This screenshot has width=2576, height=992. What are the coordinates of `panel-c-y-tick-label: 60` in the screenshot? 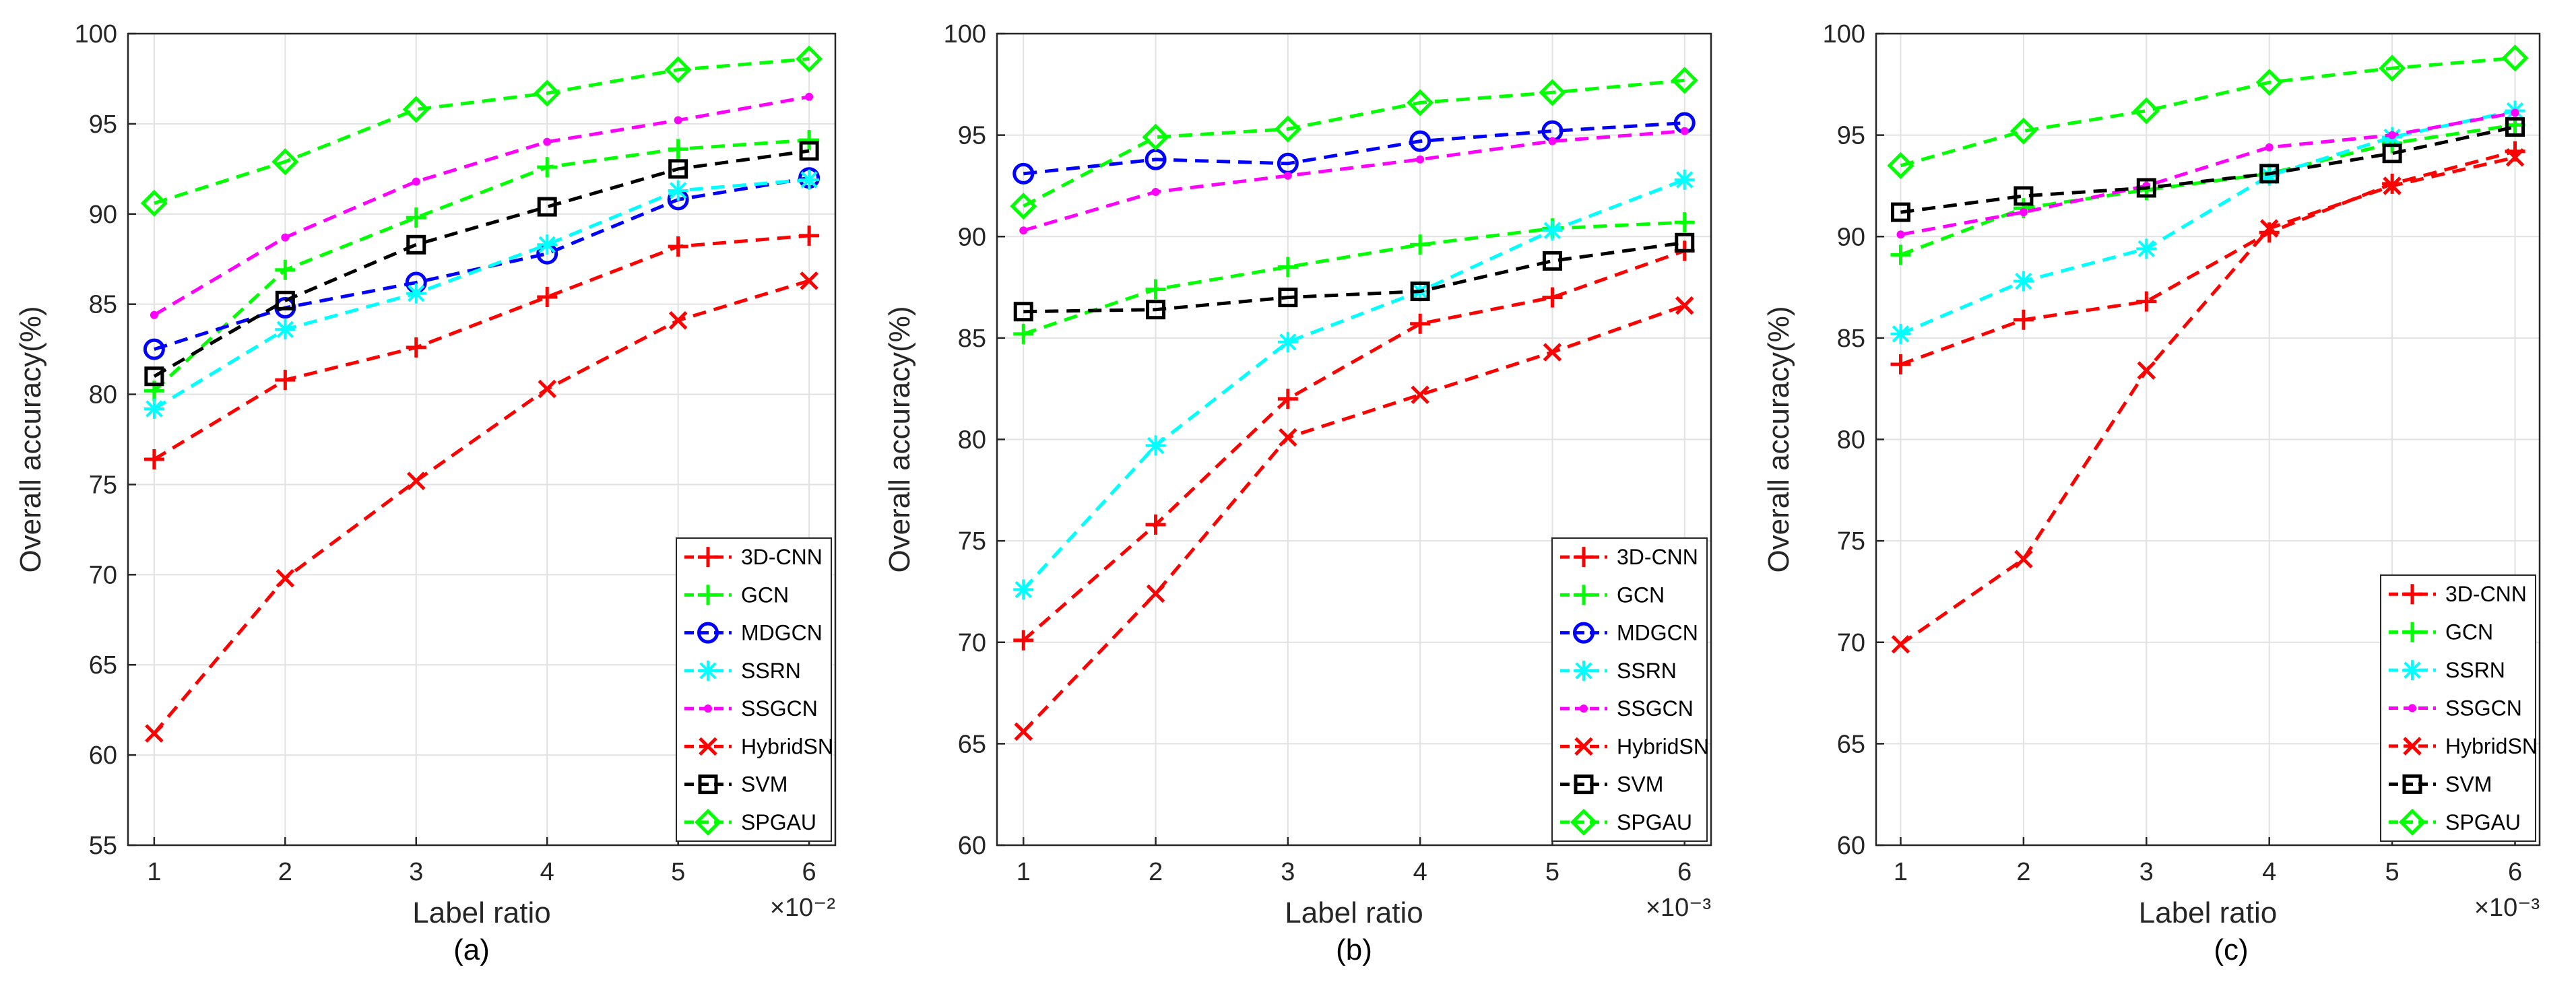 It's located at (1851, 846).